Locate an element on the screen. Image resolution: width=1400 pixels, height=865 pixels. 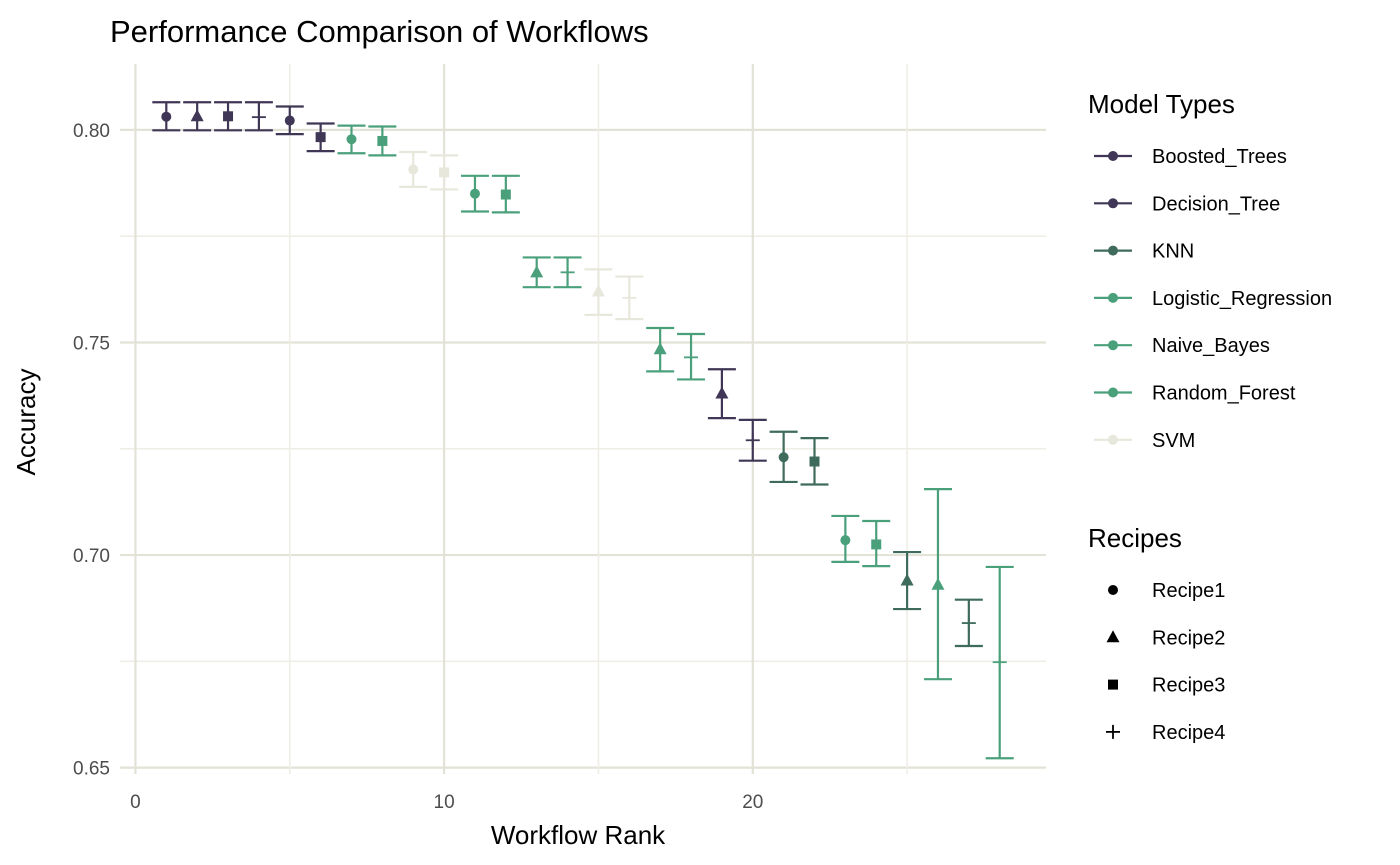
legend-item-recipe: Recipe2 is located at coordinates (1165, 638).